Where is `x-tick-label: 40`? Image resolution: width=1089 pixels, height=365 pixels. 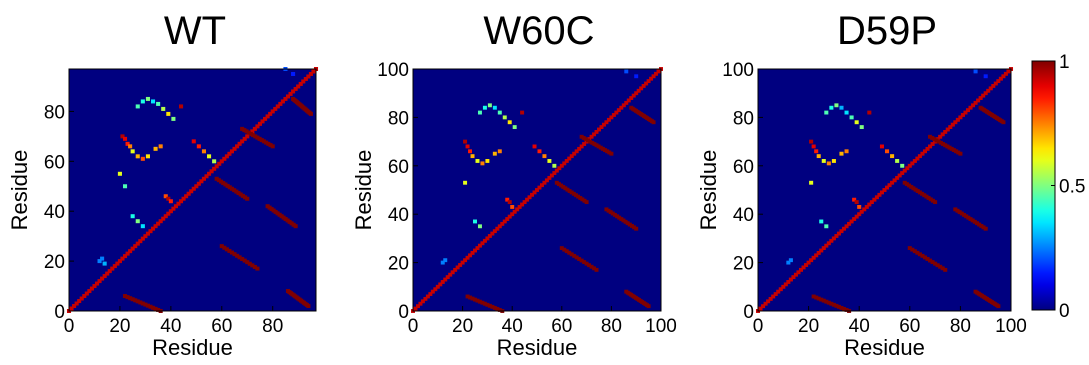
x-tick-label: 40 is located at coordinates (170, 326).